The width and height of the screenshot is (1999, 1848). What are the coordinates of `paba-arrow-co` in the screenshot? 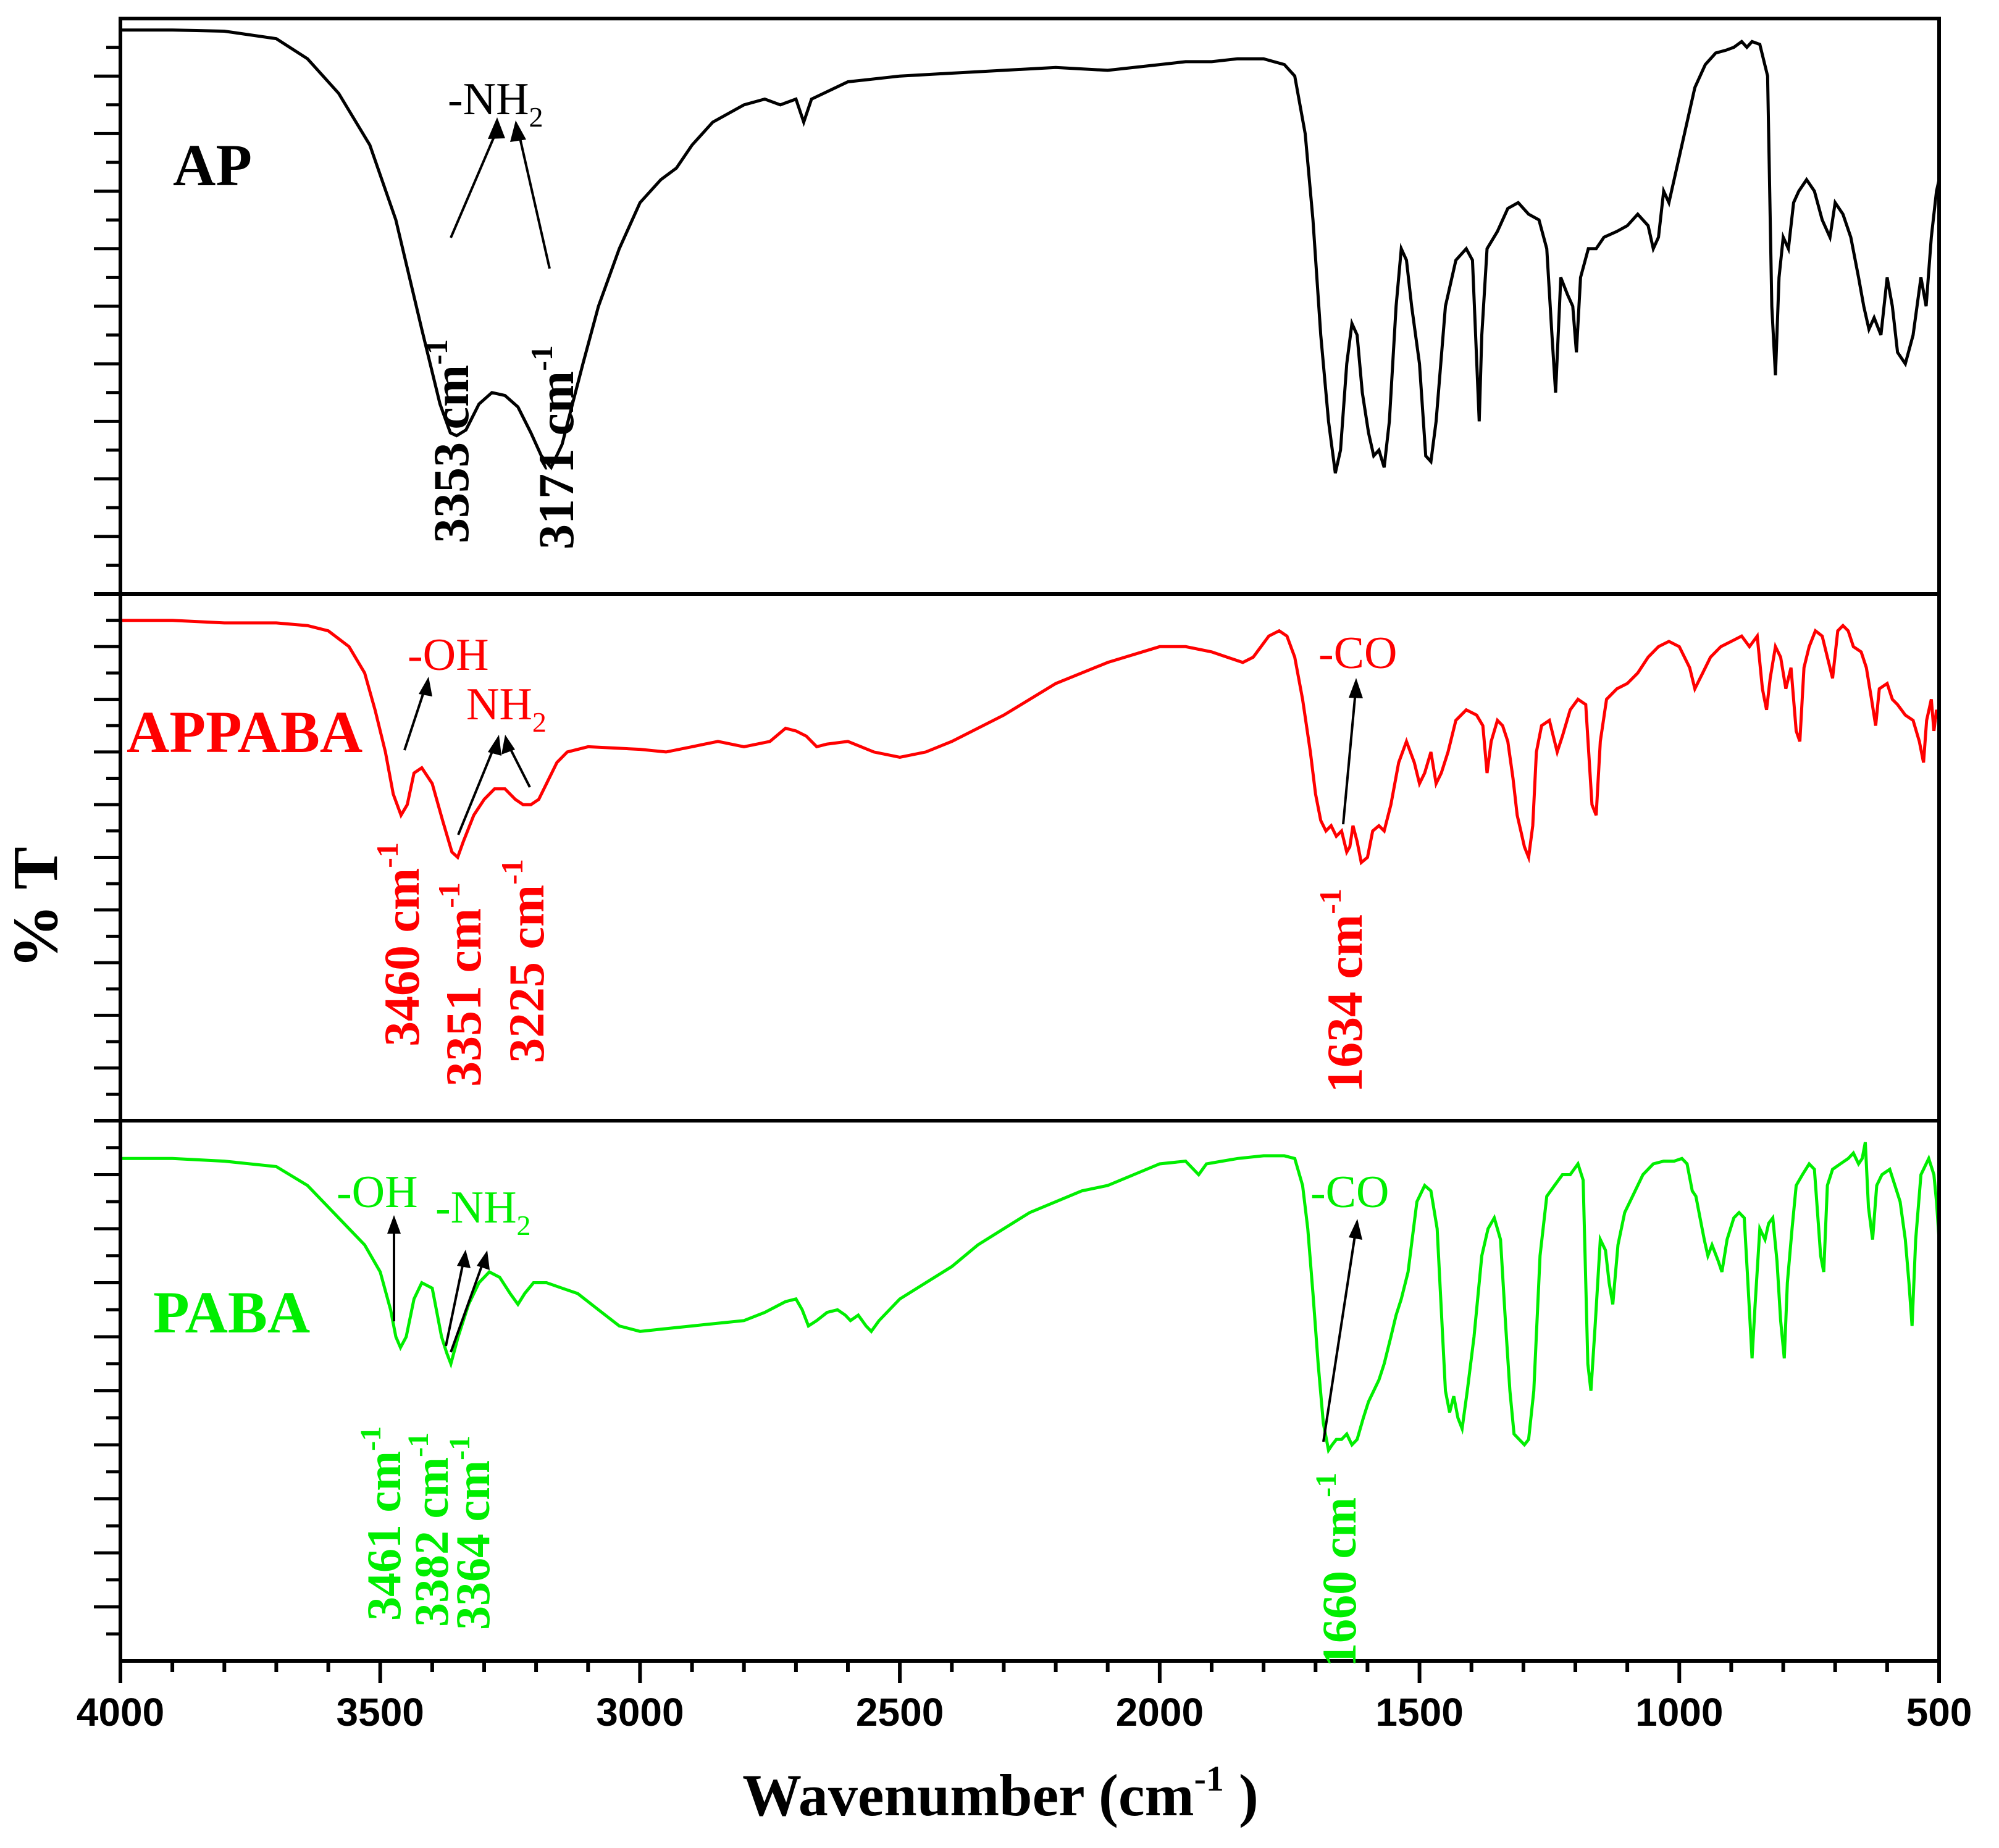 It's located at (1339, 1336).